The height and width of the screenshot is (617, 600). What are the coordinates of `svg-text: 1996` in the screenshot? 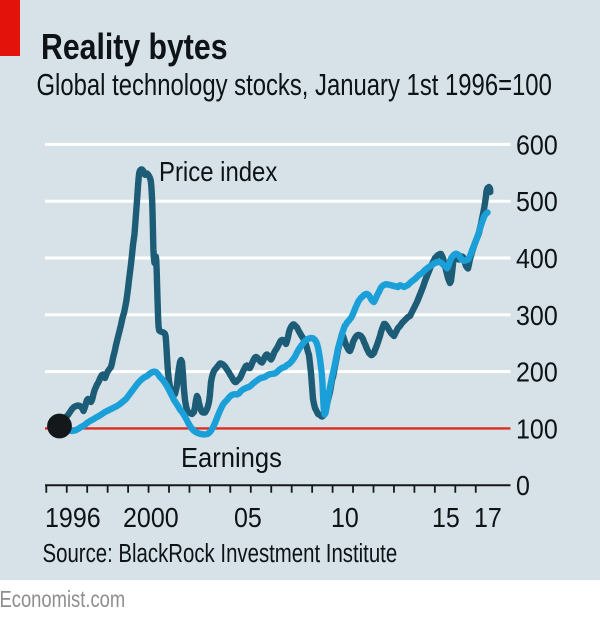 It's located at (73, 517).